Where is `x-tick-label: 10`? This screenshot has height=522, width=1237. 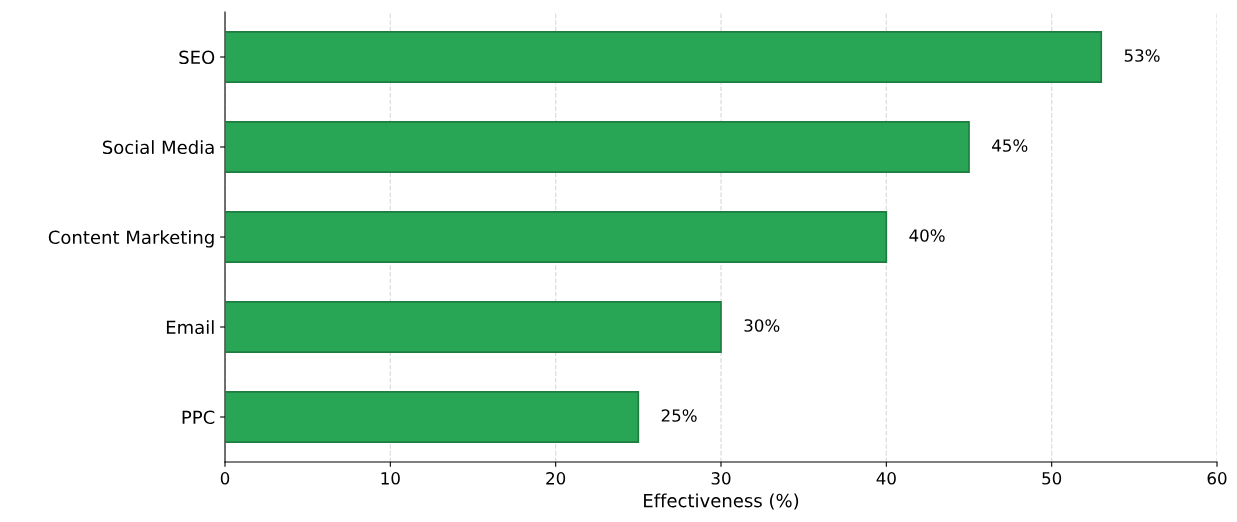
x-tick-label: 10 is located at coordinates (390, 478).